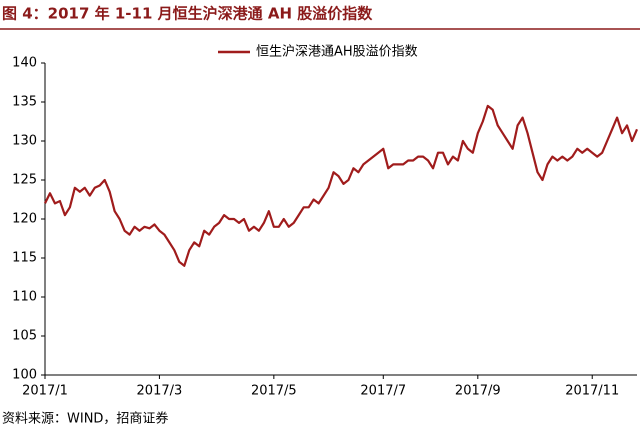 Image resolution: width=640 pixels, height=433 pixels. Describe the element at coordinates (24, 180) in the screenshot. I see `y-tick-label: 125` at that location.